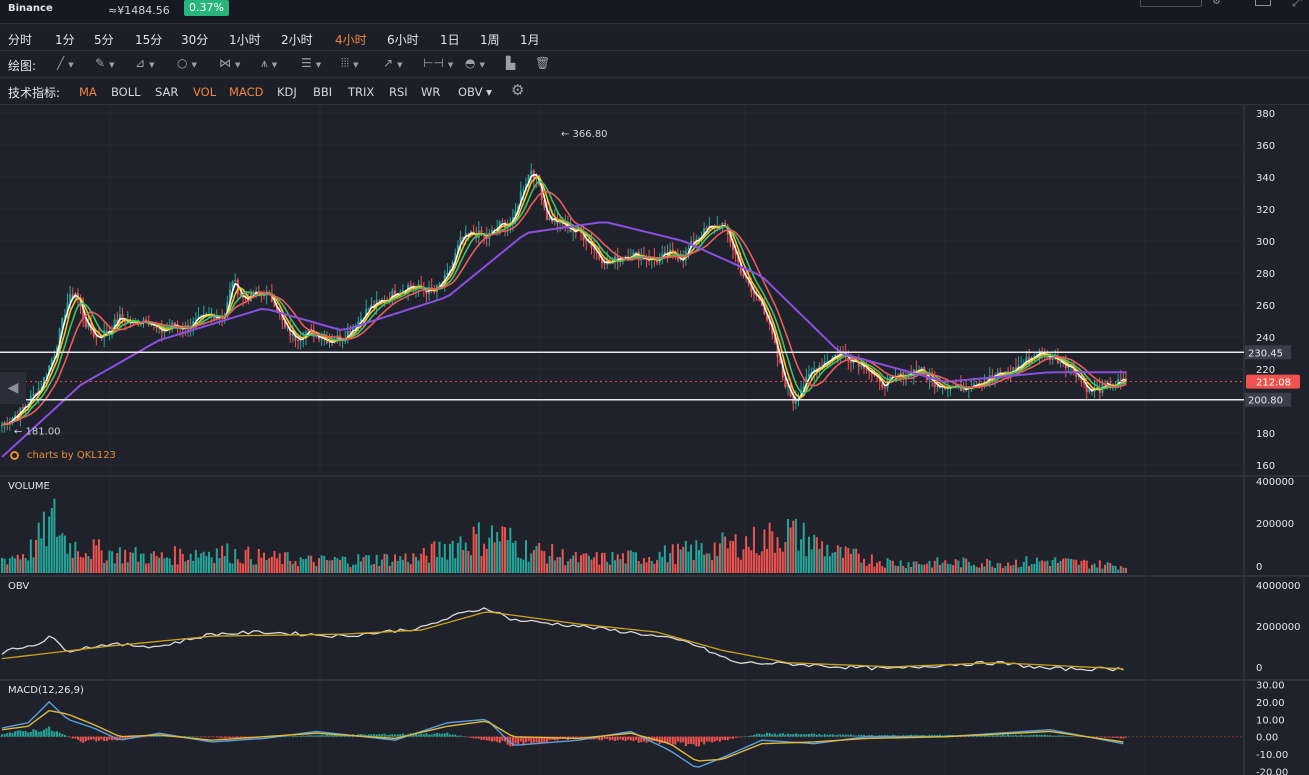 The width and height of the screenshot is (1309, 775). What do you see at coordinates (1265, 434) in the screenshot?
I see `price-tick: 180` at bounding box center [1265, 434].